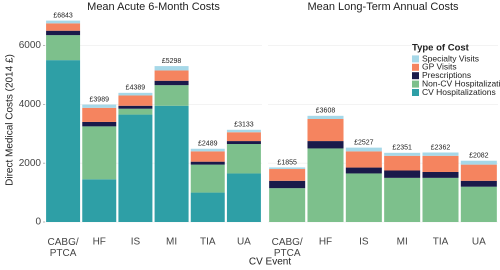 The width and height of the screenshot is (500, 270). I want to click on total-label: £5298, so click(172, 61).